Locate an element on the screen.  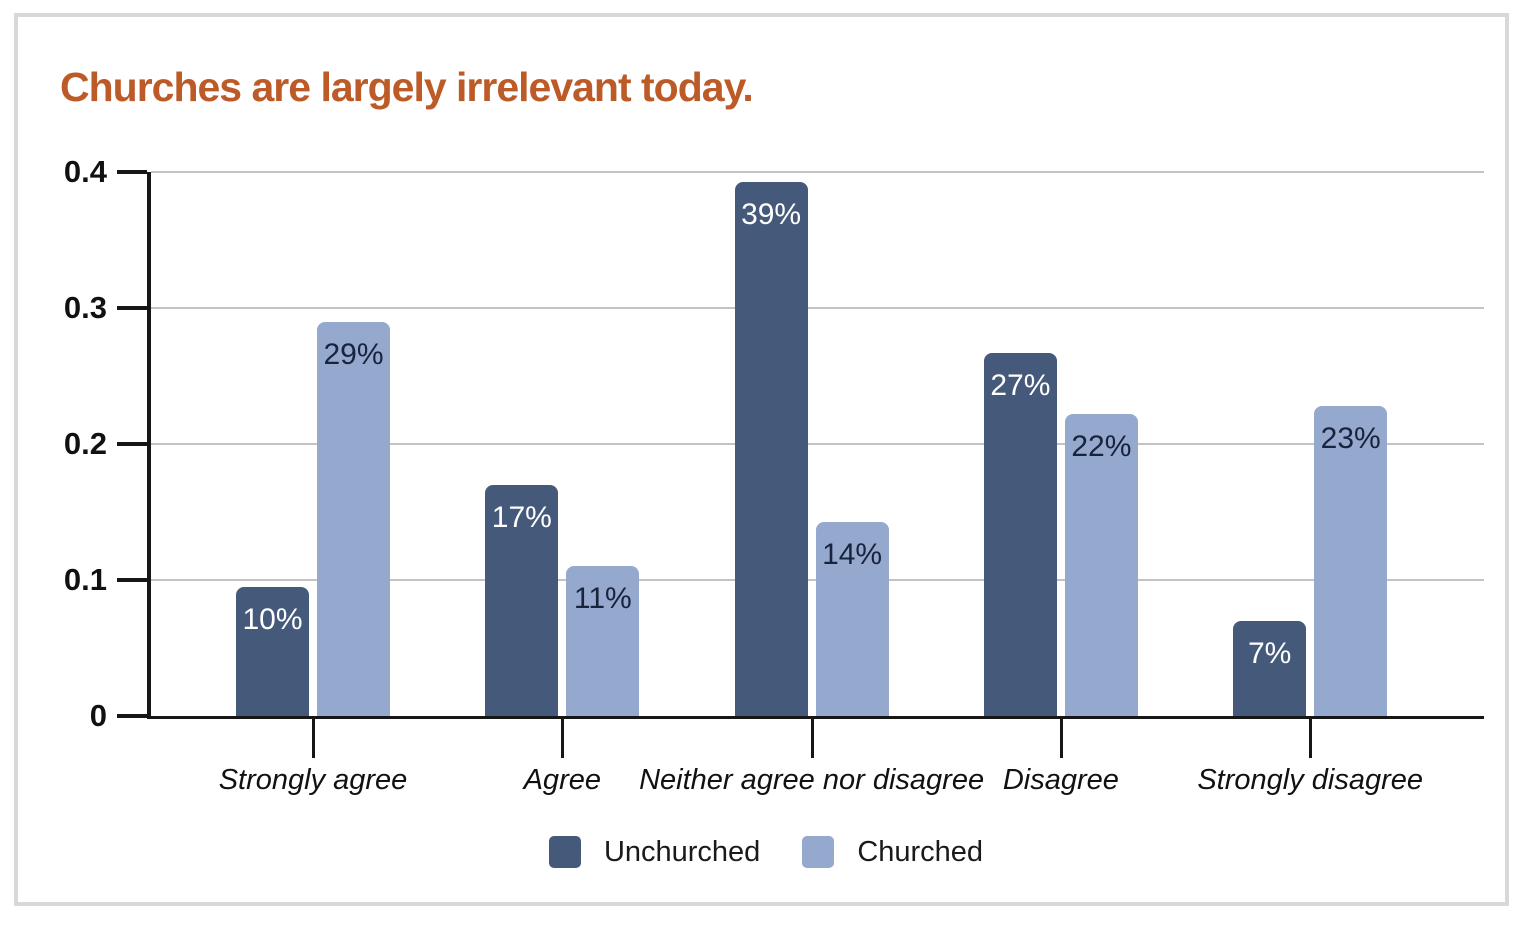
legend-label: Churched is located at coordinates (920, 852).